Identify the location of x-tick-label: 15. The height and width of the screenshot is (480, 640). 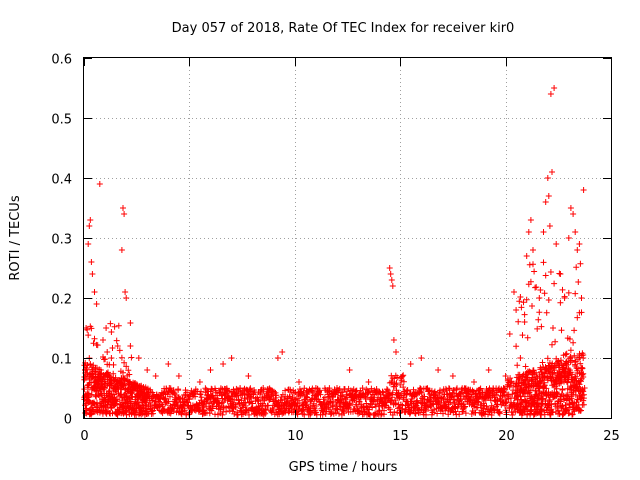
(400, 436).